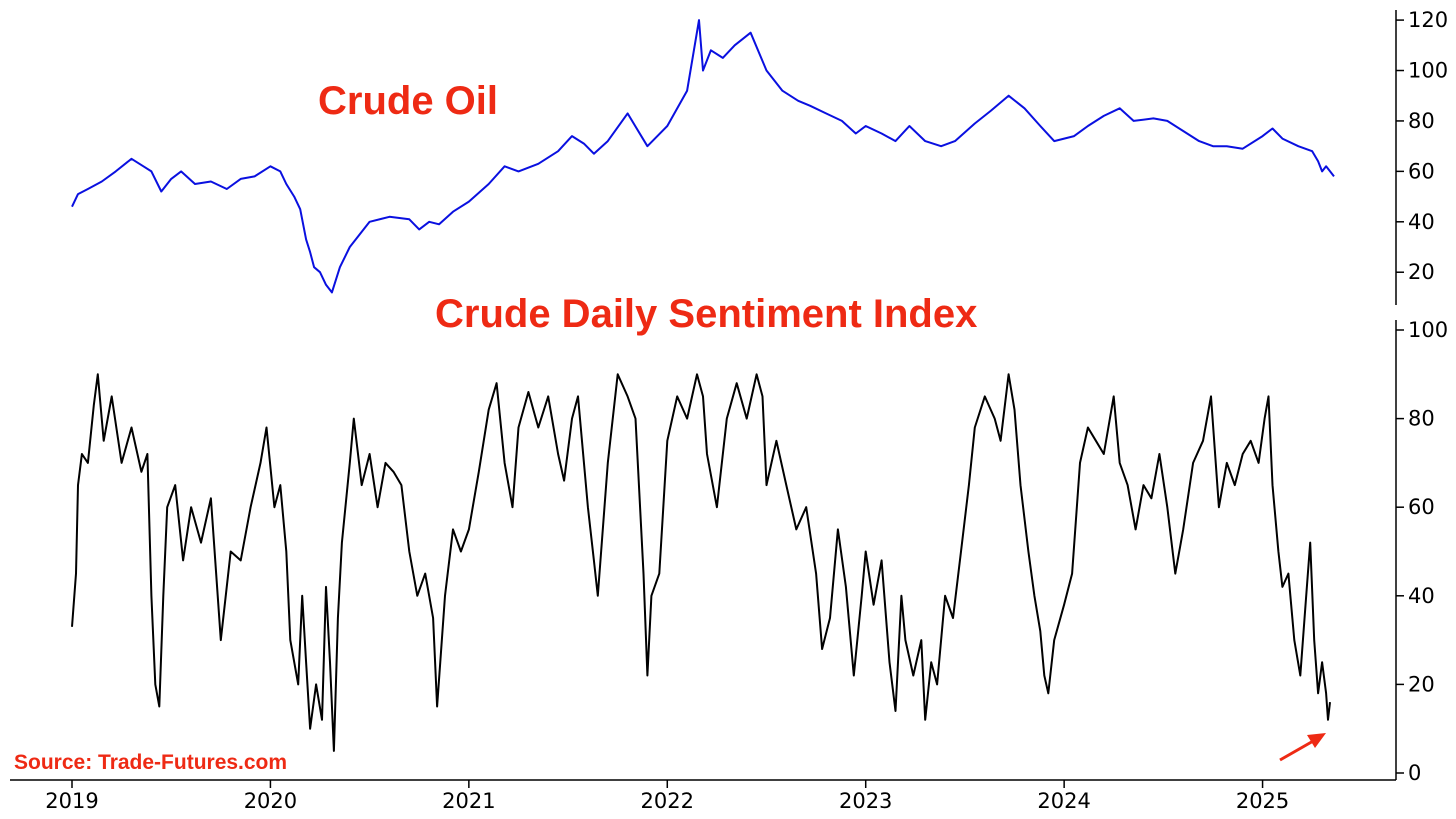 The width and height of the screenshot is (1456, 819). Describe the element at coordinates (468, 801) in the screenshot. I see `x-tick-label: 2021` at that location.